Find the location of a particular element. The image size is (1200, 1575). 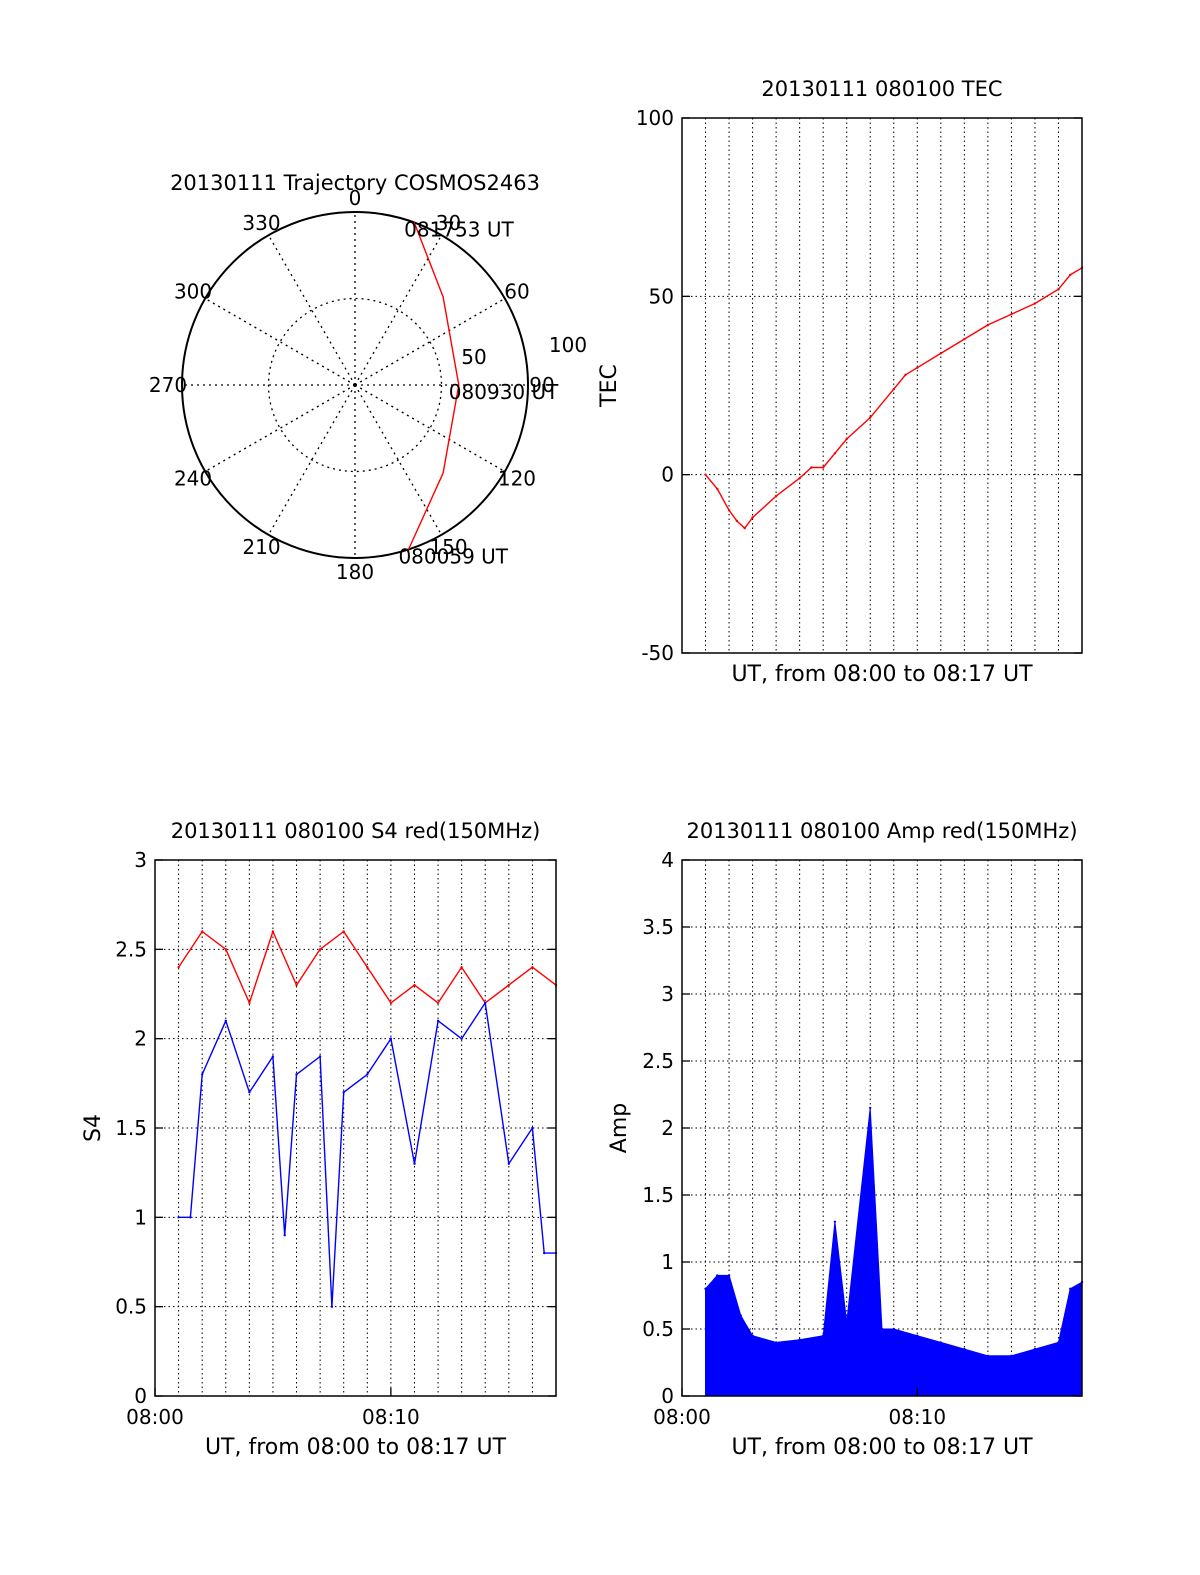

polar-angle-label: 90 is located at coordinates (541, 385).